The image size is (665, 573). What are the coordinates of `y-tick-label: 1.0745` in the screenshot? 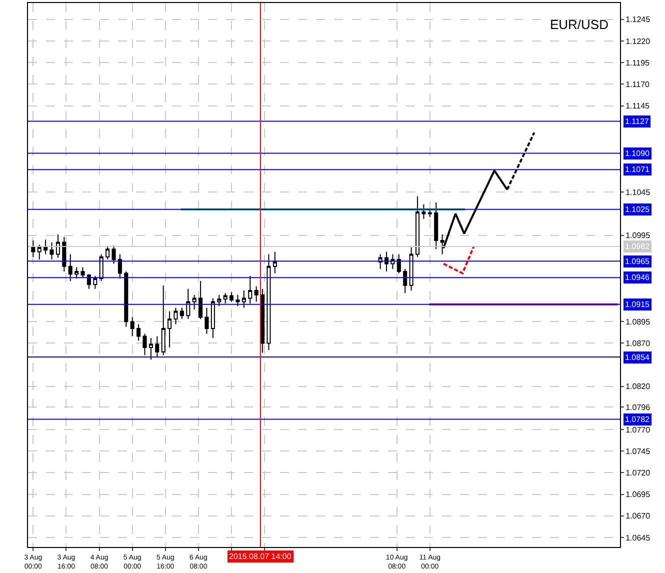 It's located at (638, 451).